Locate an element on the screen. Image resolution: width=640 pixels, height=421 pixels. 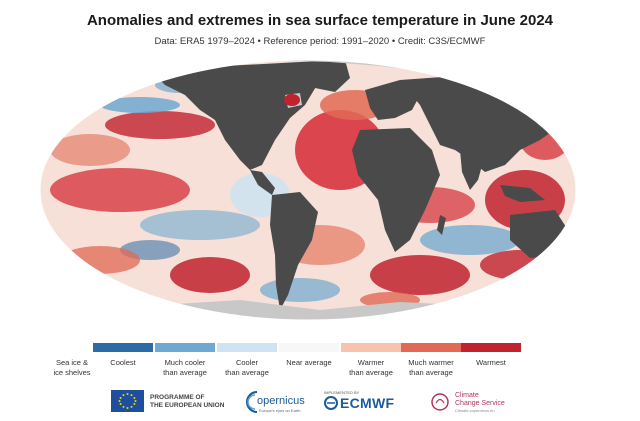
eu-programme-text: PROGRAMME OF THE EUROPEAN UNION is located at coordinates (187, 401).